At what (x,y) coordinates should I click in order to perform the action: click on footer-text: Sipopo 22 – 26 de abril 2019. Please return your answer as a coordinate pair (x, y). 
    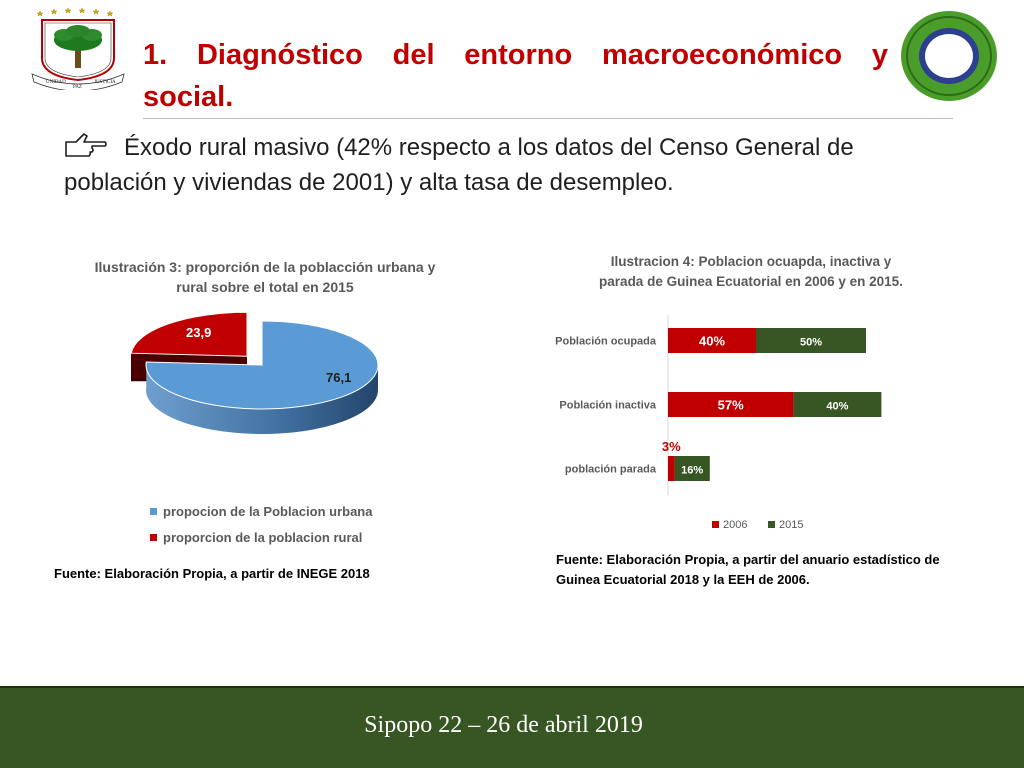
    Looking at the image, I should click on (503, 725).